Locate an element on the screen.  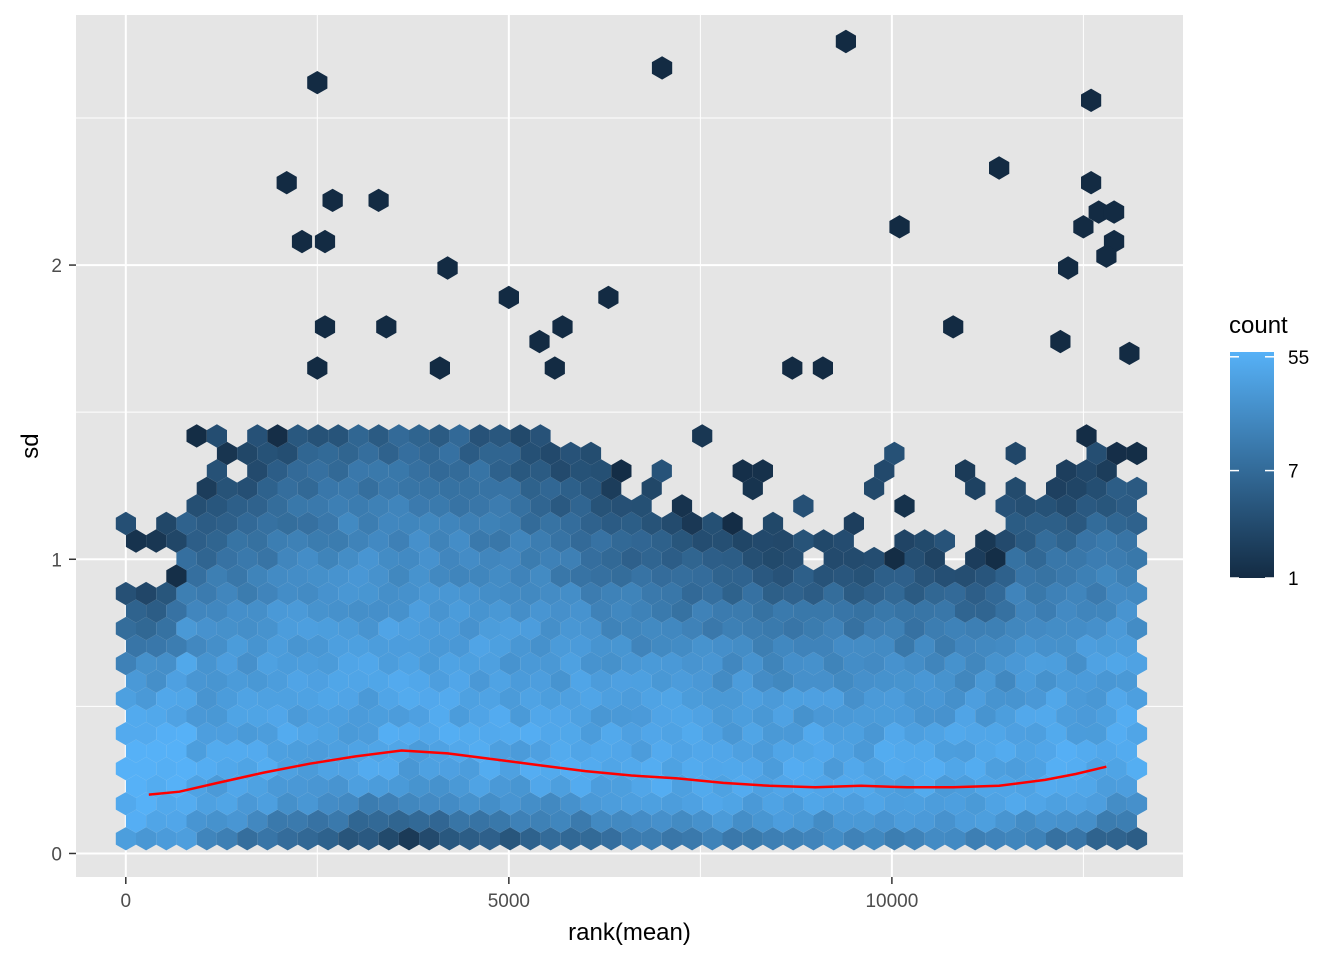
y-tick-label: 0 is located at coordinates (56, 854).